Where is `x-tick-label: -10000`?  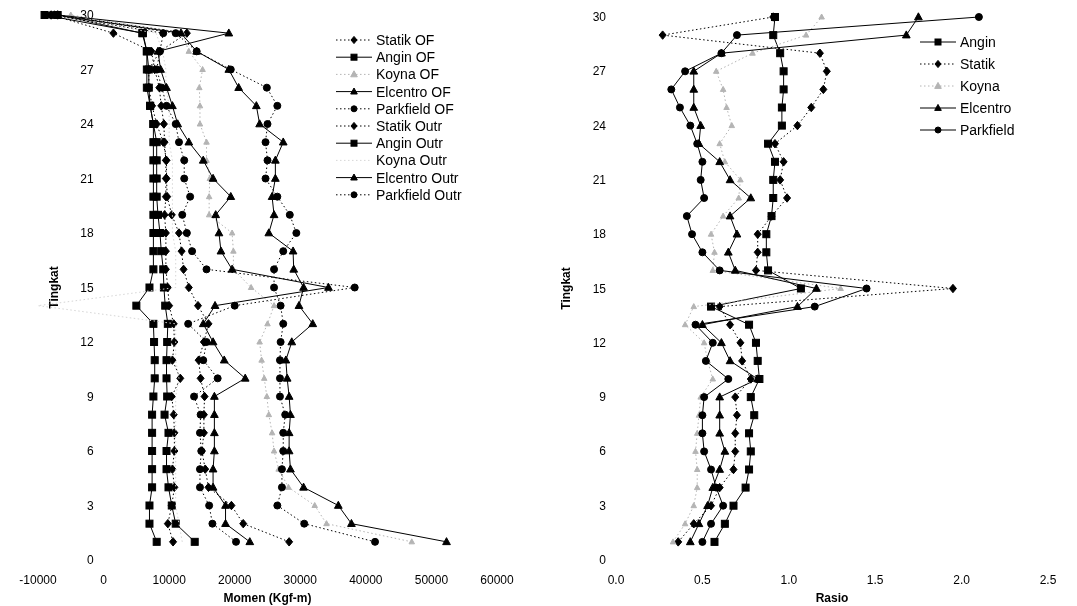 x-tick-label: -10000 is located at coordinates (38, 580).